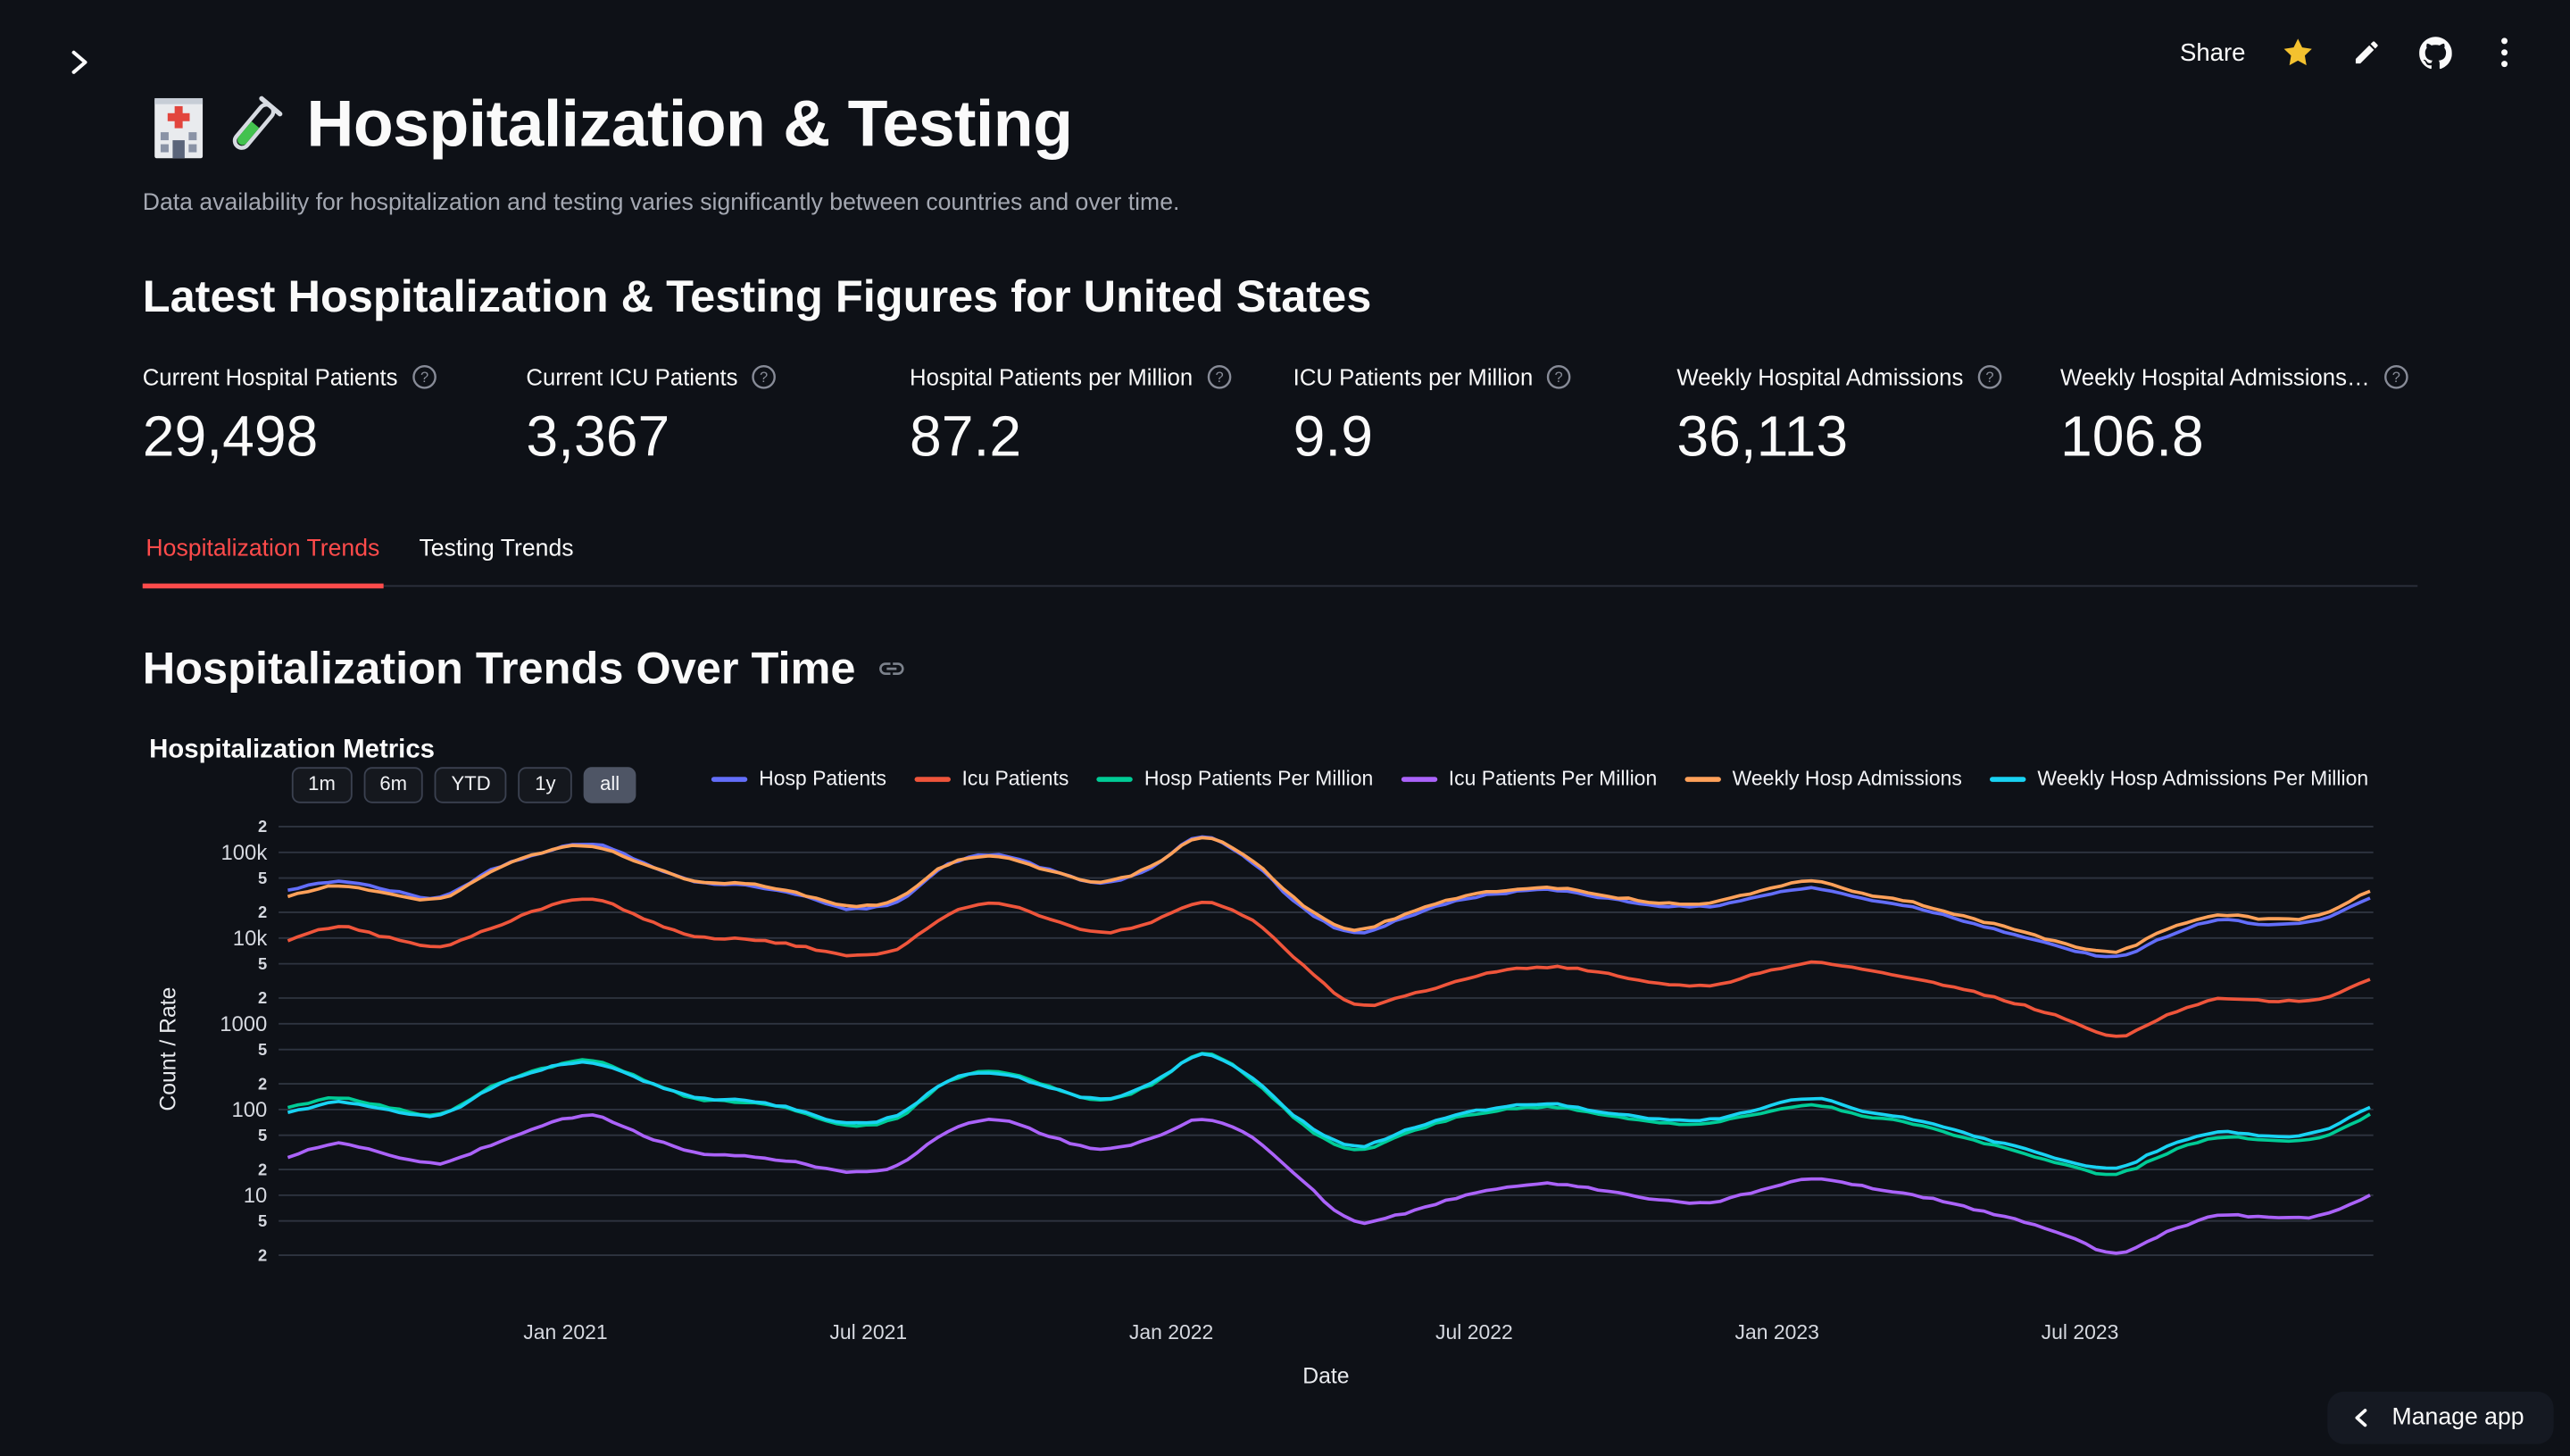 The image size is (2570, 1456). I want to click on tab-testing-trends: Testing Trends, so click(496, 549).